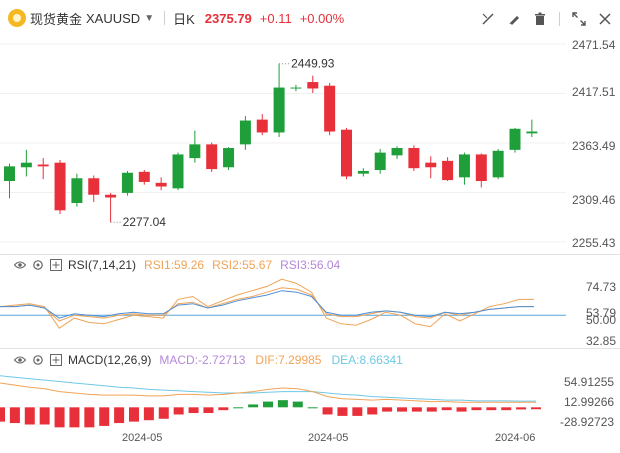  I want to click on toolbar, so click(540, 19).